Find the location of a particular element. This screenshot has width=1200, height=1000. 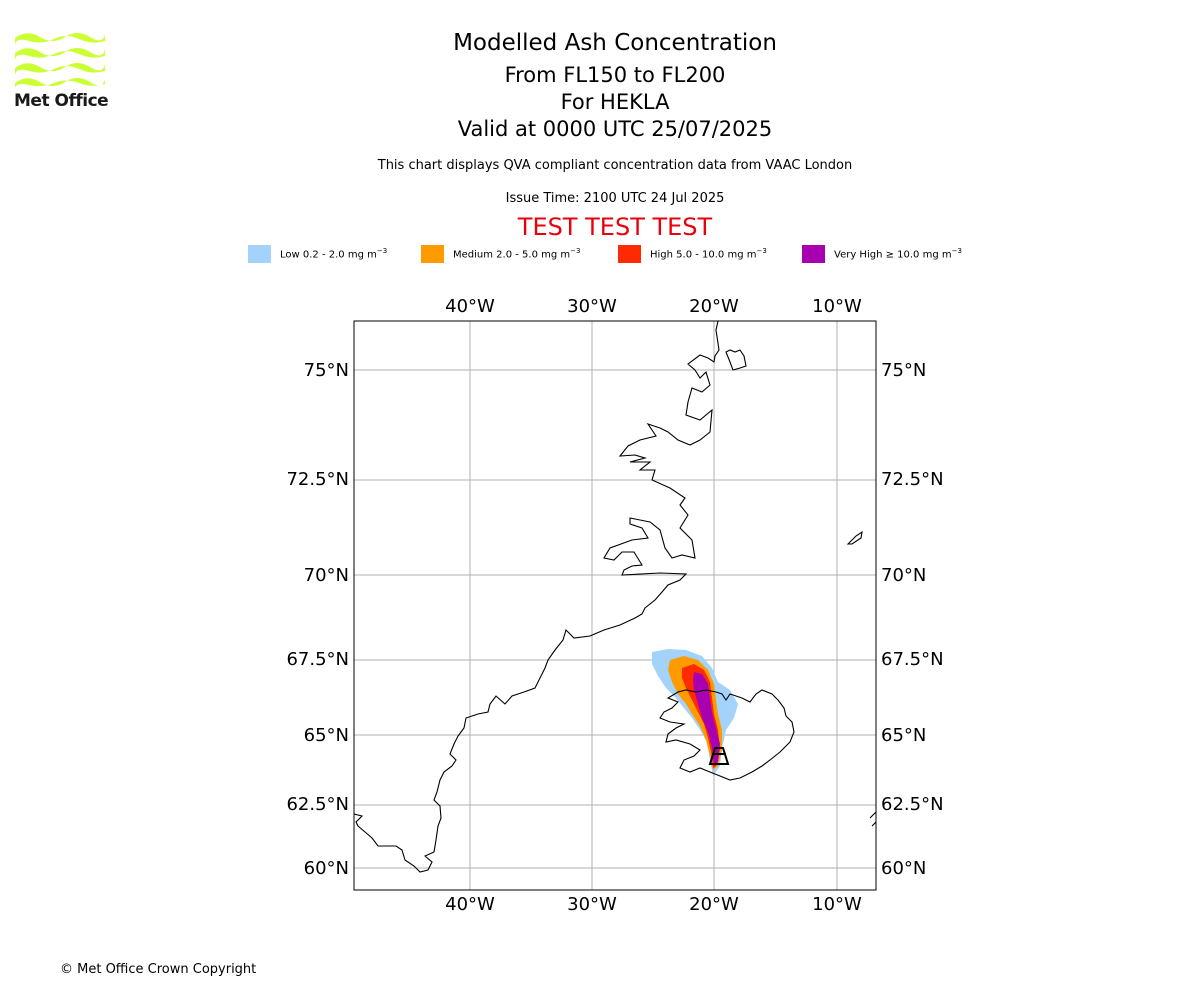

lat-tick-right-72-5n: 72.5°N is located at coordinates (912, 479).